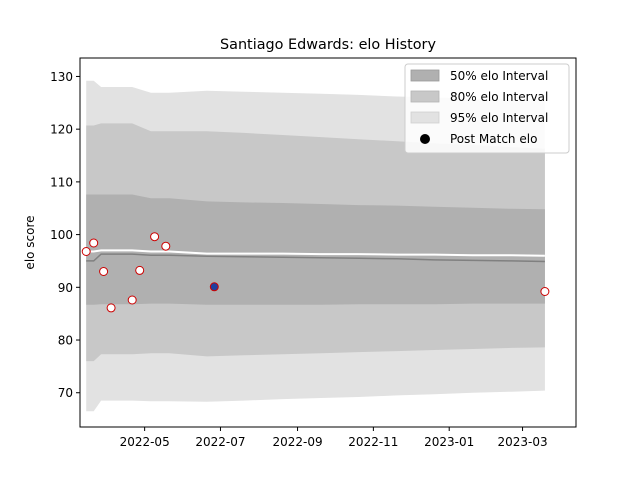 The image size is (640, 480). I want to click on y-tick-label: 110, so click(61, 182).